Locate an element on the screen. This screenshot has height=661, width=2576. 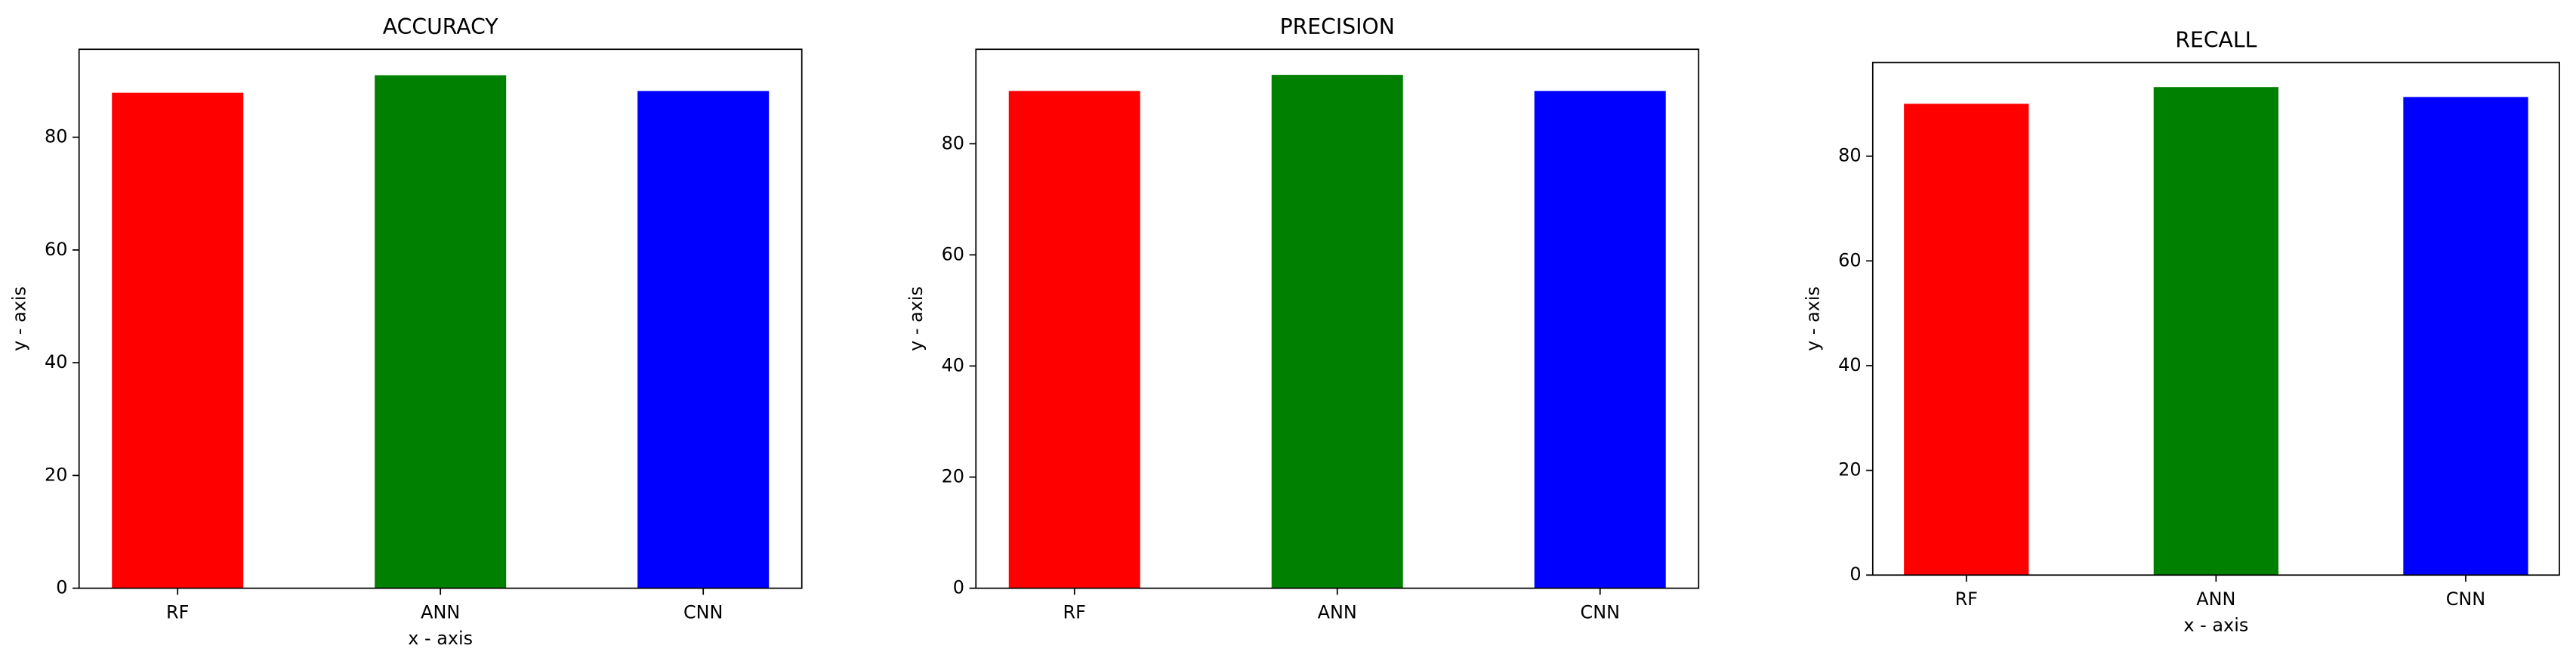
chart-title: ACCURACY is located at coordinates (441, 27).